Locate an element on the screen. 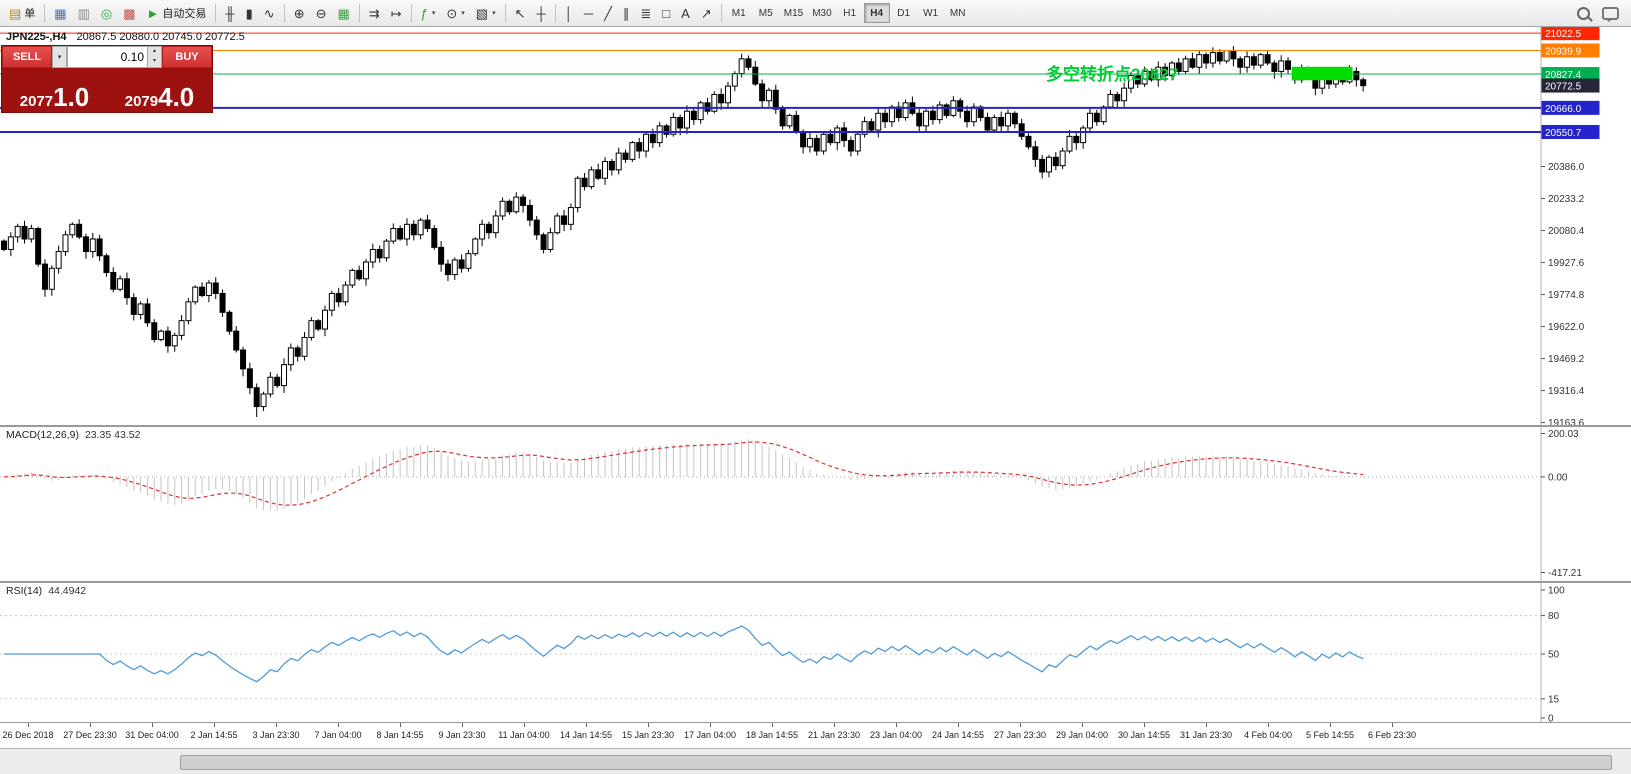  auto-scroll-button: ⇉ is located at coordinates (374, 13).